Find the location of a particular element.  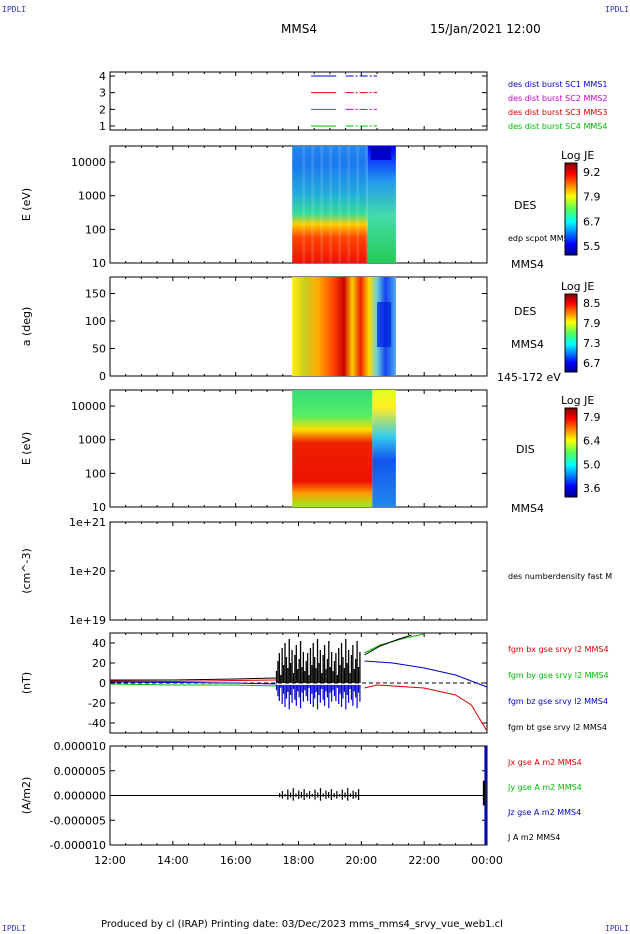

time-tick-label: 14:00 is located at coordinates (173, 860).